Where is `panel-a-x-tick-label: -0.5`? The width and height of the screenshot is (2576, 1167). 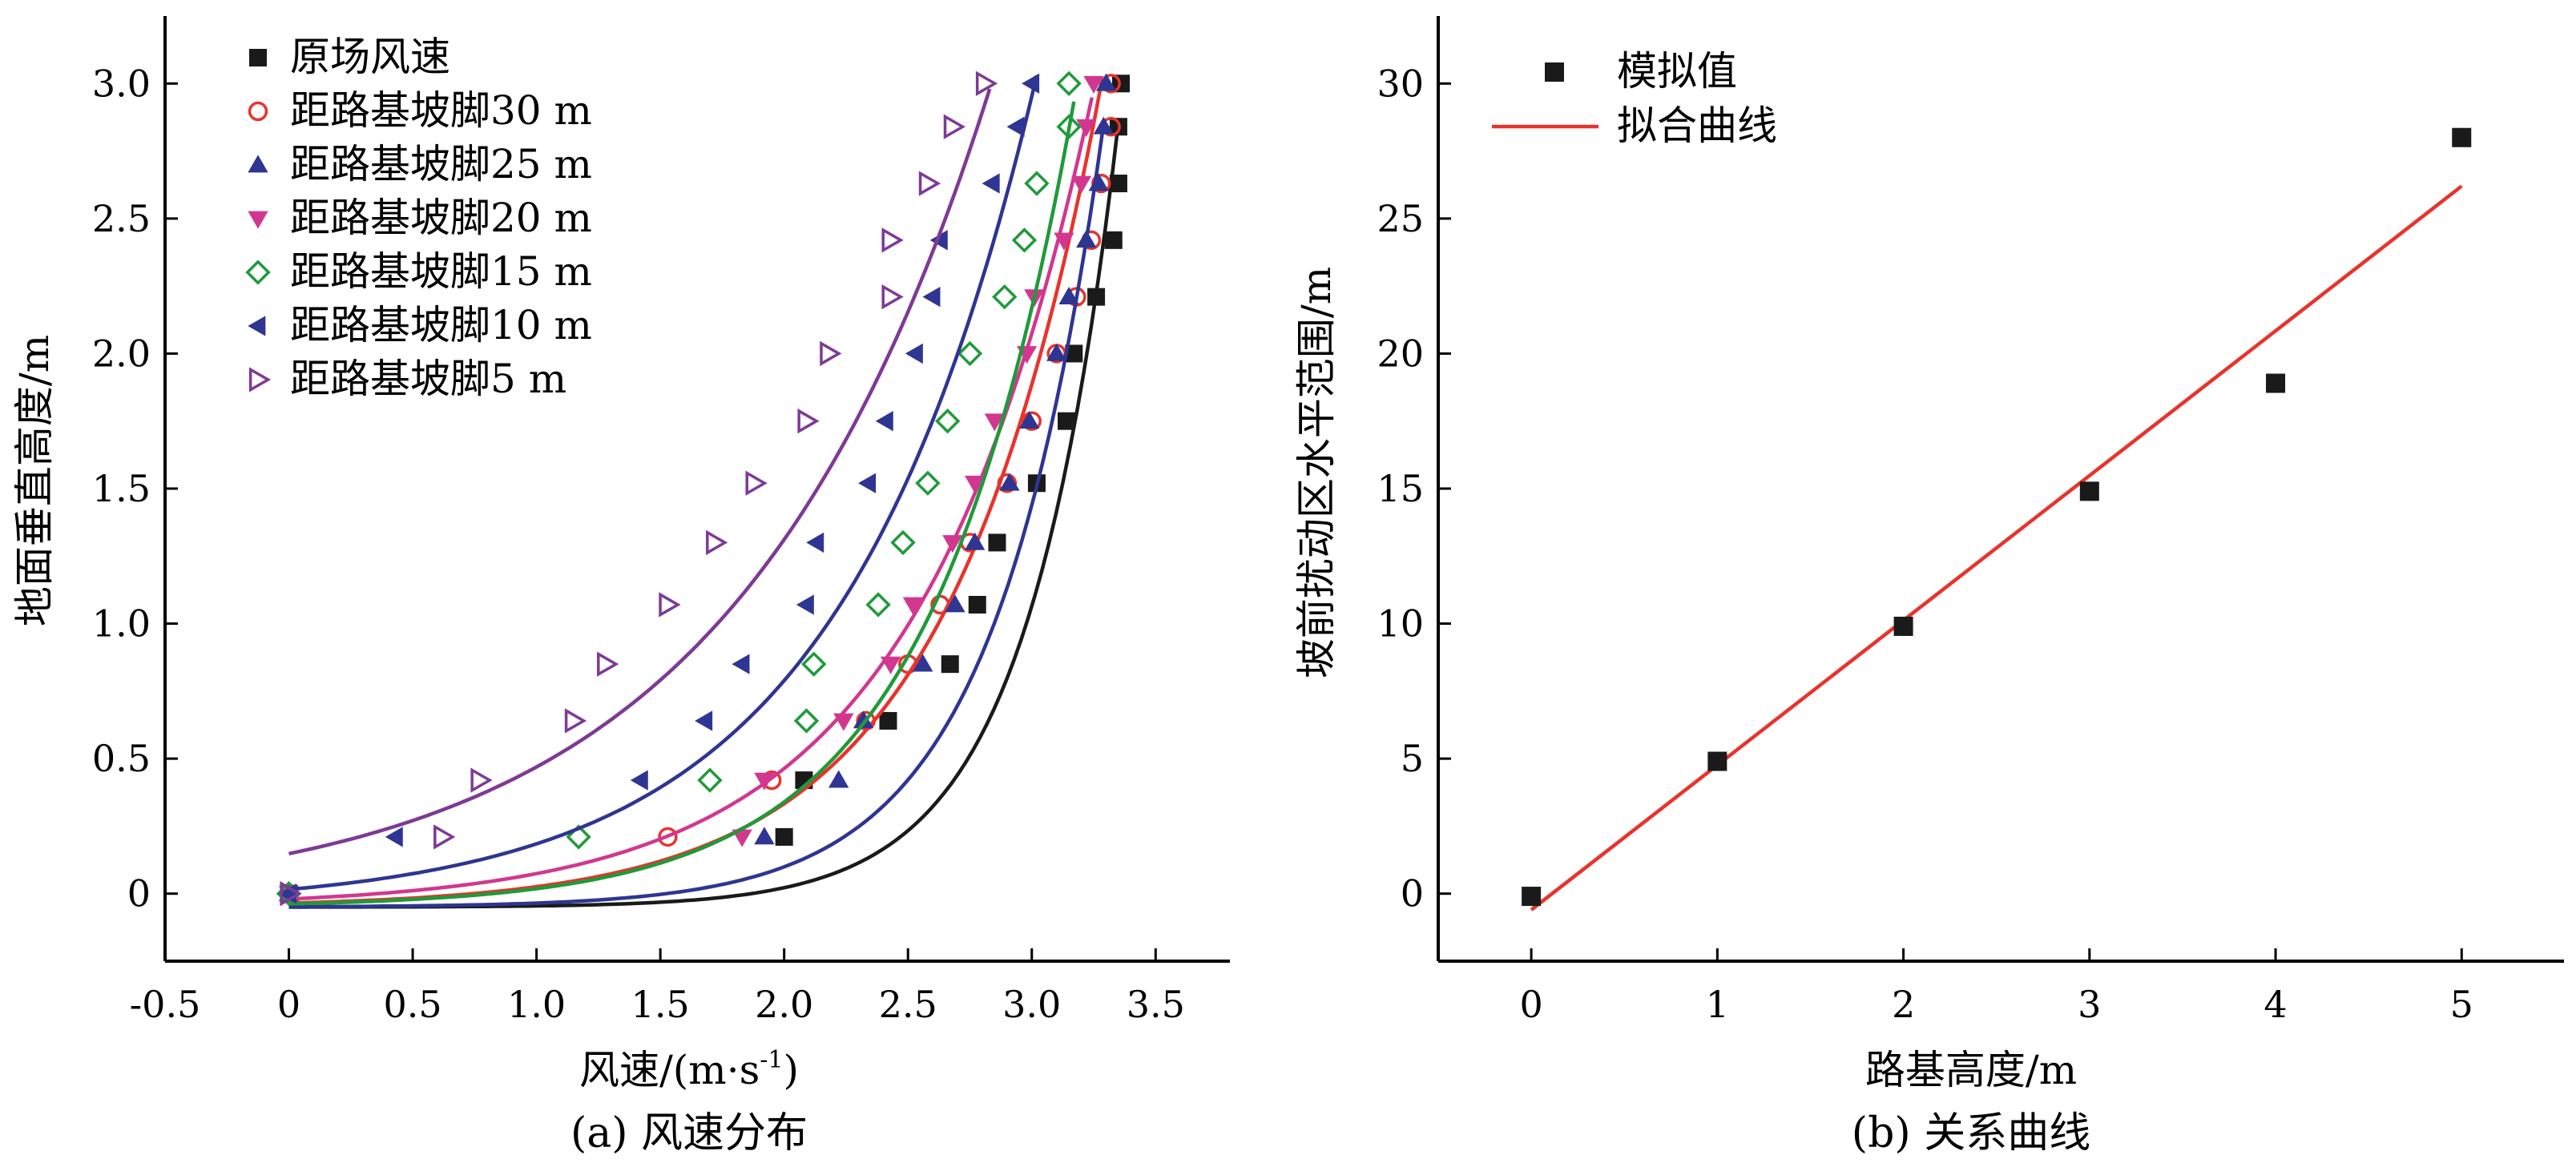 panel-a-x-tick-label: -0.5 is located at coordinates (165, 1005).